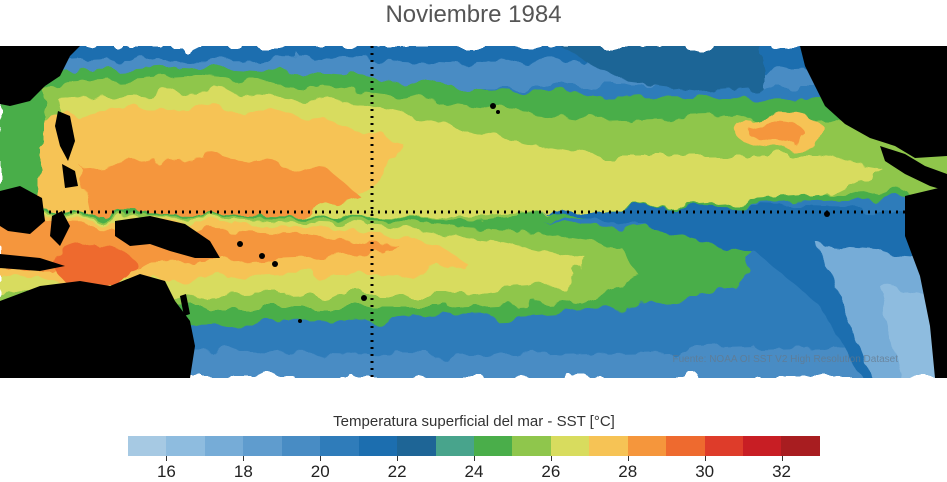  I want to click on colorbar-tick-label: 32, so click(781, 471).